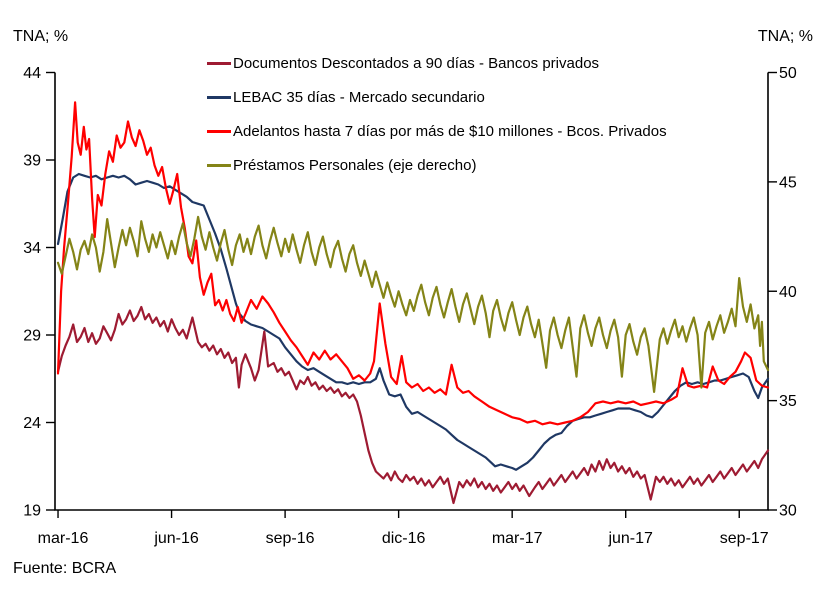  I want to click on x-axis-tick-label: dic-16, so click(404, 538).